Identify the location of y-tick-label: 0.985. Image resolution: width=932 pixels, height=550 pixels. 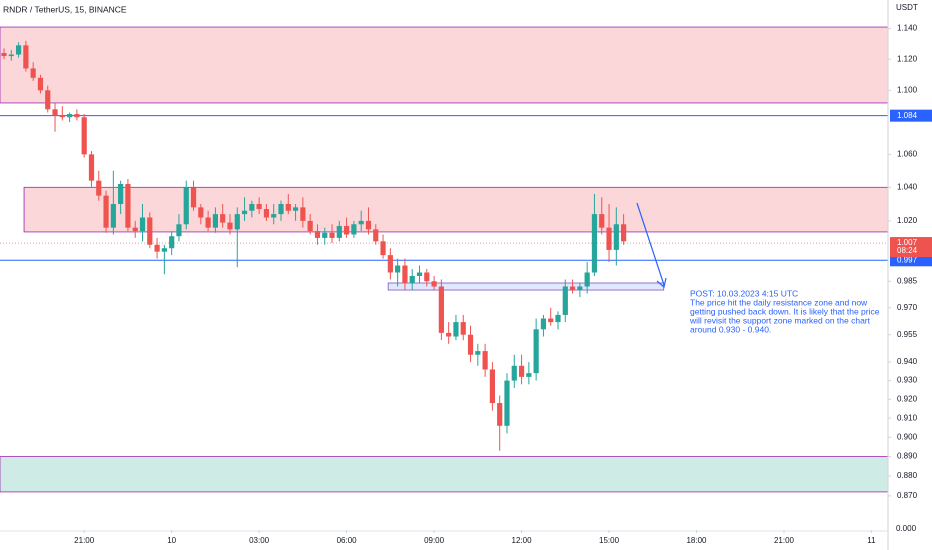
(907, 280).